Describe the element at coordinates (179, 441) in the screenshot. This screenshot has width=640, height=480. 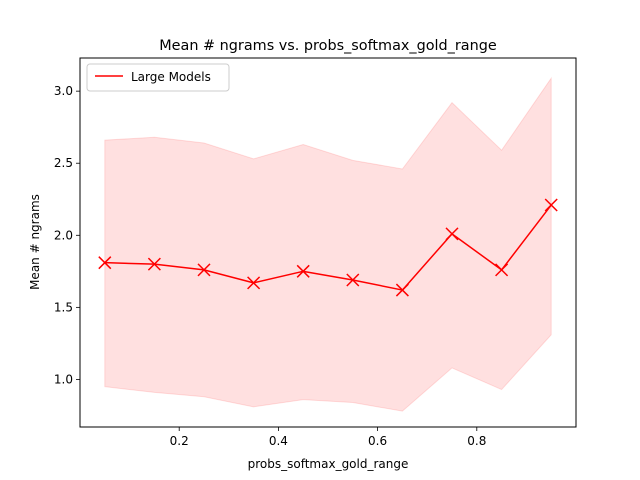
I see `x-tick-label: 0.2` at that location.